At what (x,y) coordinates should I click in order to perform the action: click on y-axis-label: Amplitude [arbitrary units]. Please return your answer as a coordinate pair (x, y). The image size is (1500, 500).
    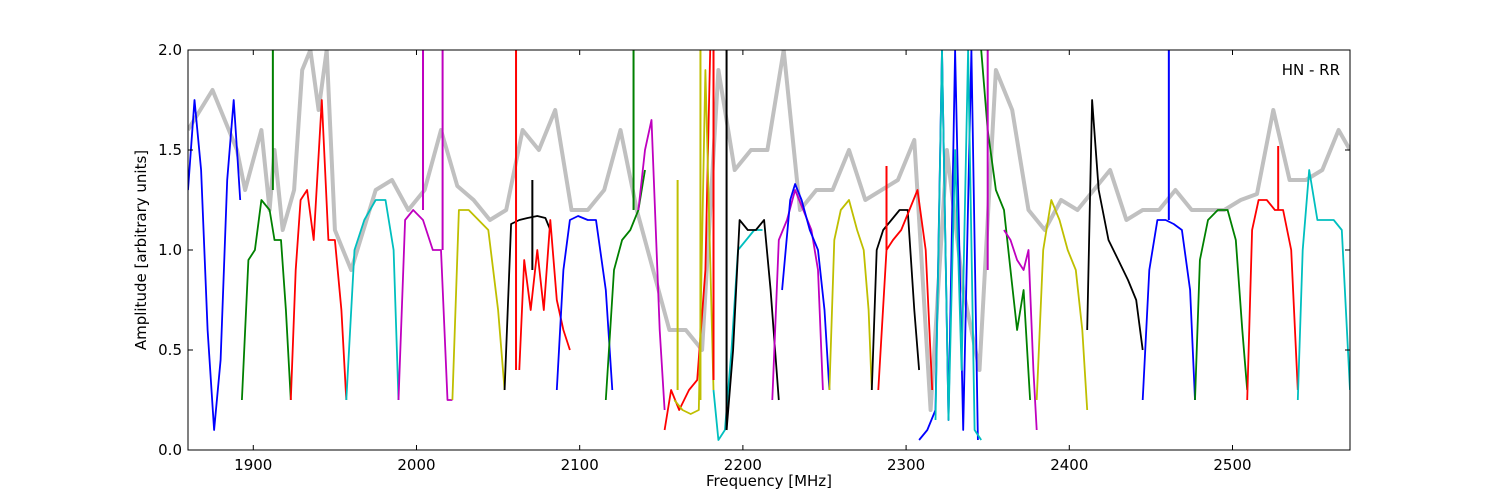
    Looking at the image, I should click on (141, 250).